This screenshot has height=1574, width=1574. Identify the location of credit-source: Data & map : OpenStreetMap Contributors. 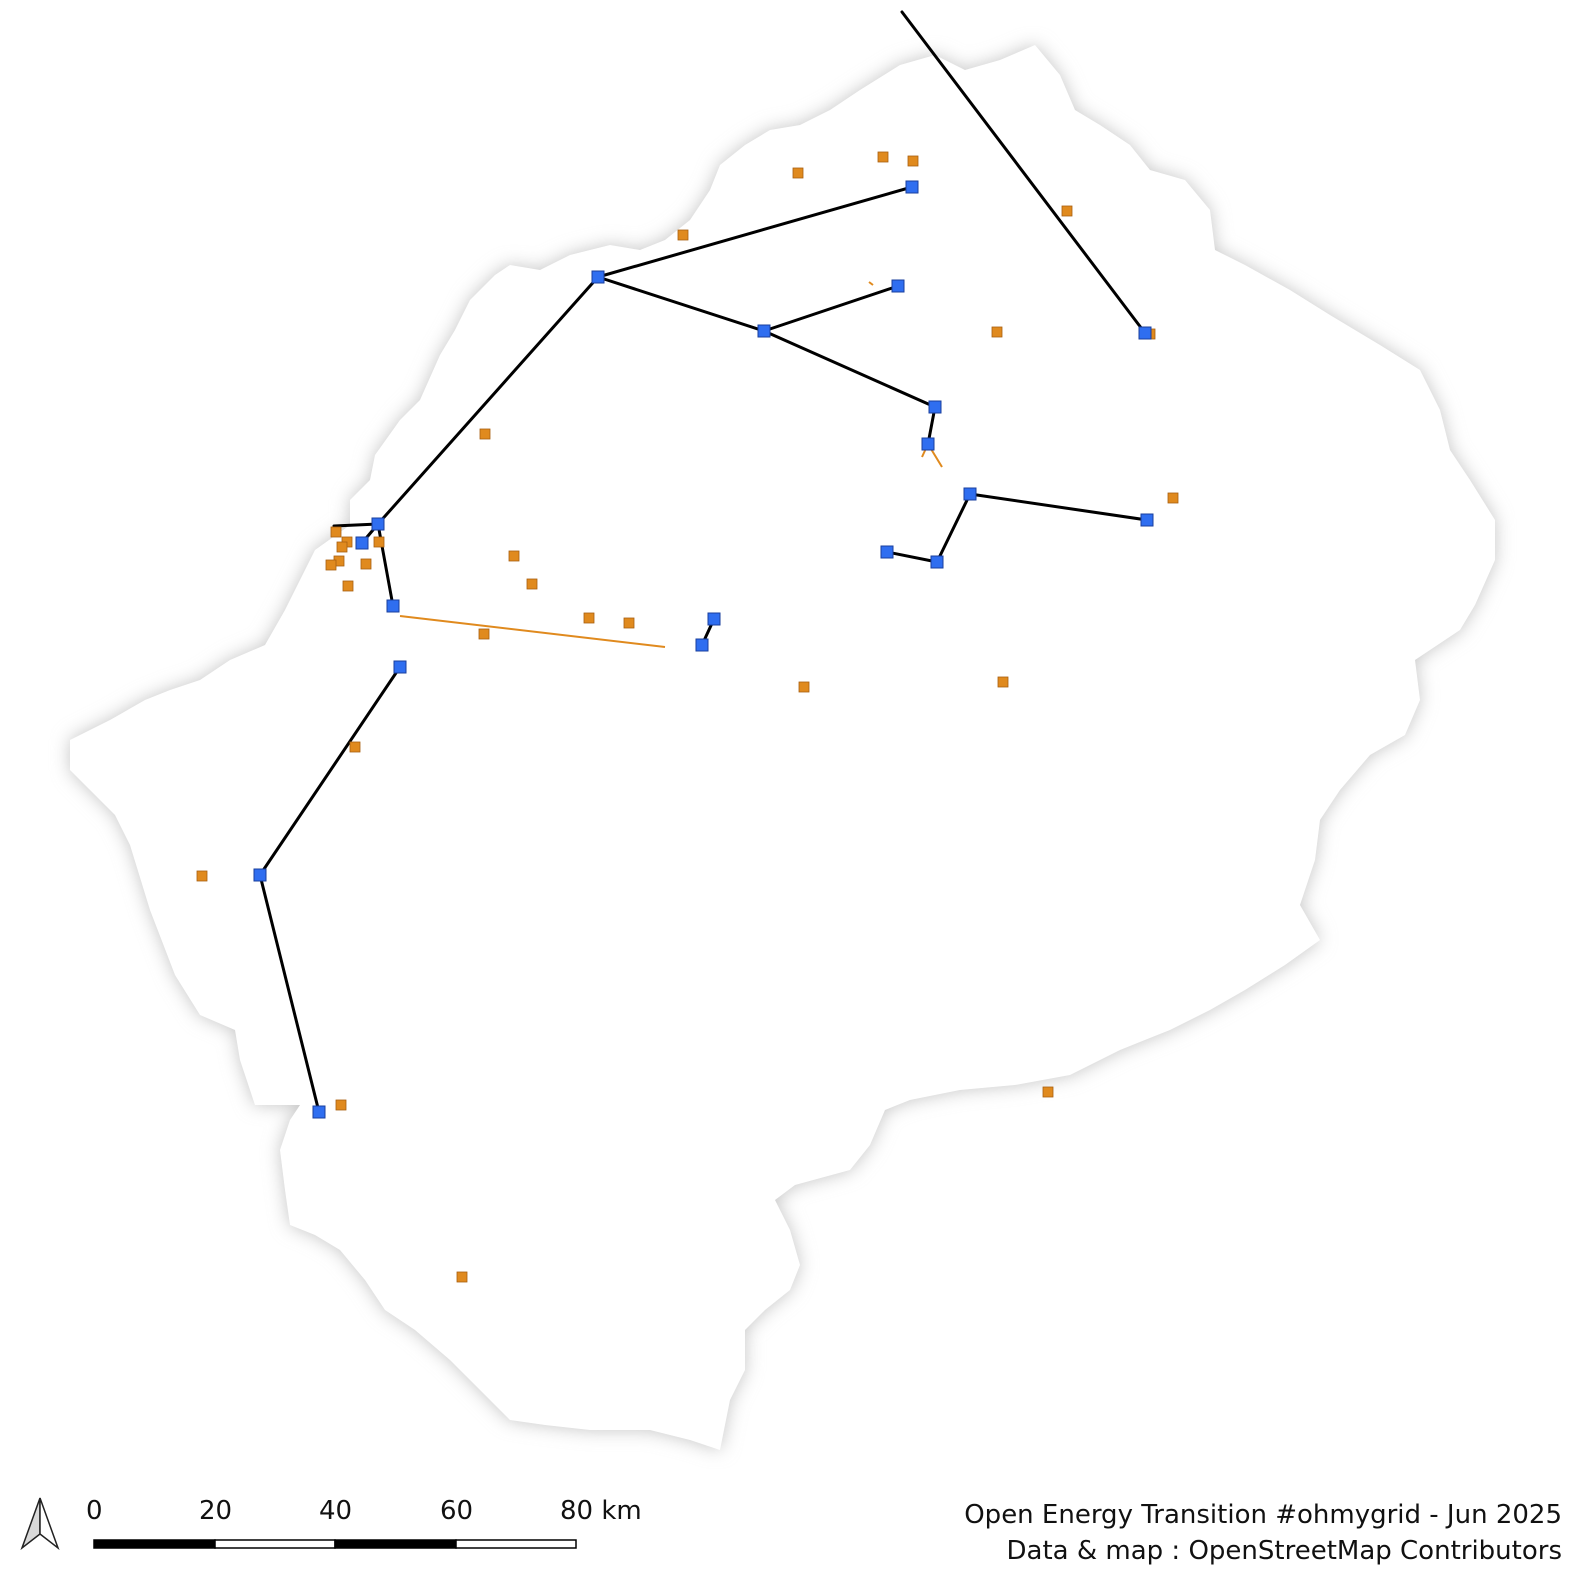
(1284, 1551).